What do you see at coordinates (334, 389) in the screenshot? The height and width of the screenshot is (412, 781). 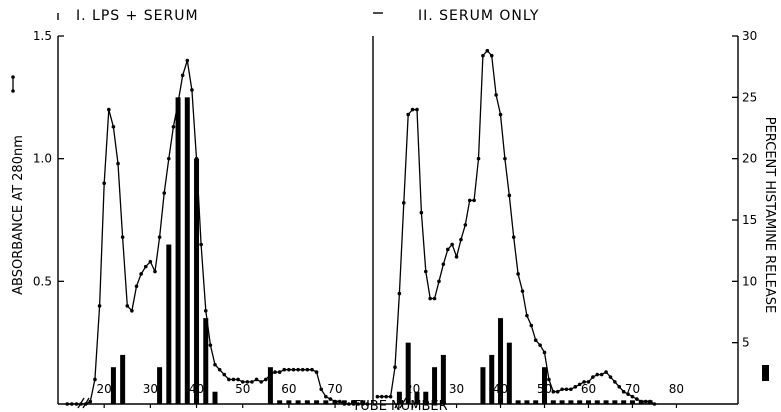 I see `x-tick-label: 70` at bounding box center [334, 389].